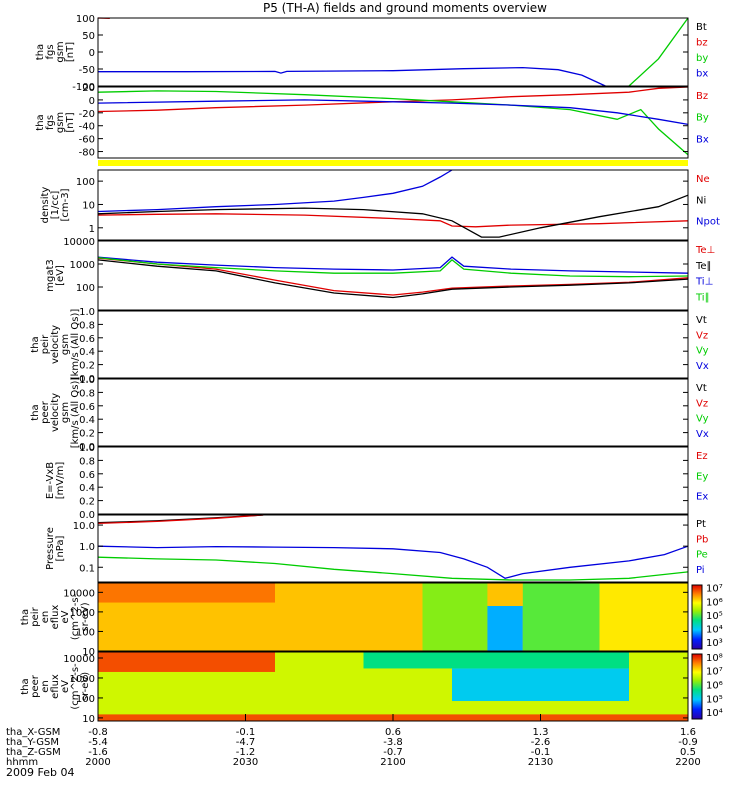 This screenshot has width=750, height=804. Describe the element at coordinates (702, 297) in the screenshot. I see `legend-entry: Ti∥` at that location.